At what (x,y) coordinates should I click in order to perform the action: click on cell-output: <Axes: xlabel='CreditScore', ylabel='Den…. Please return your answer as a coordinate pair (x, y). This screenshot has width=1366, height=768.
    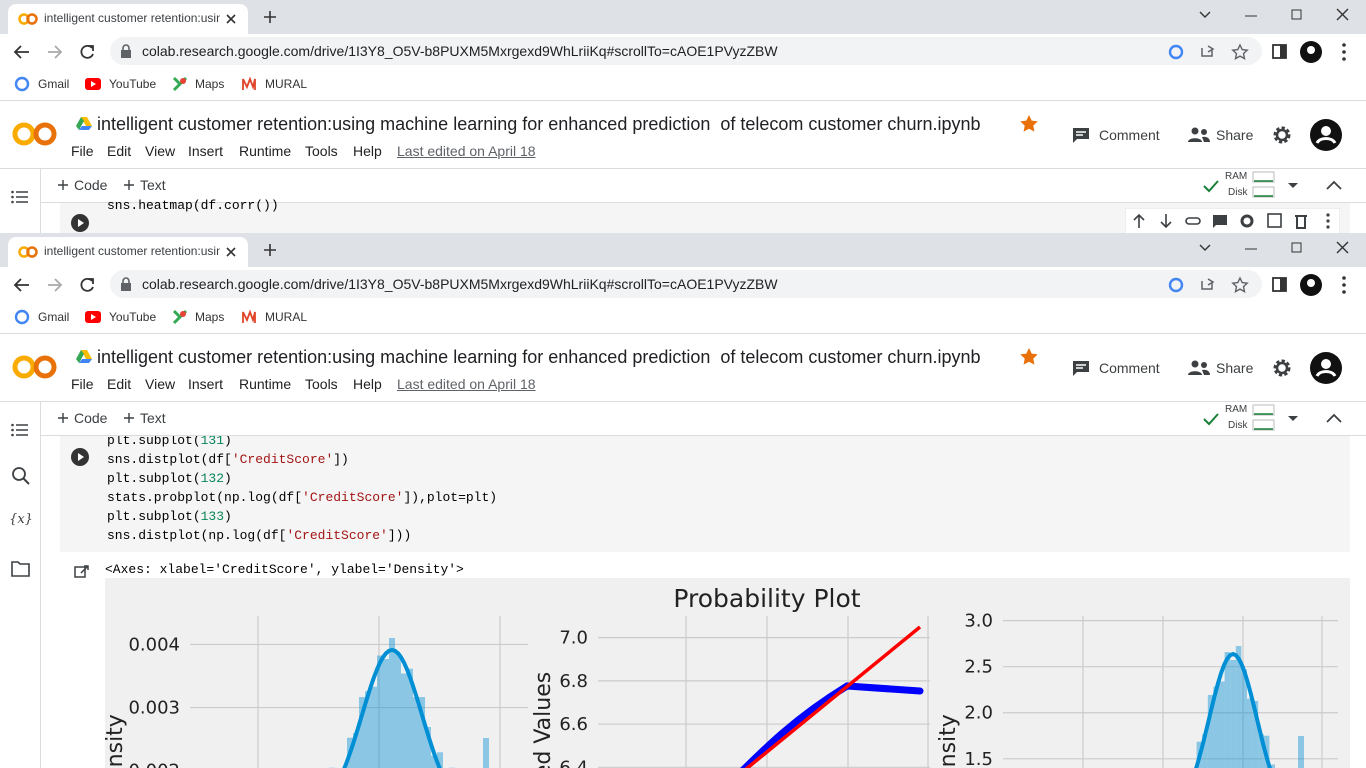
    Looking at the image, I should click on (284, 569).